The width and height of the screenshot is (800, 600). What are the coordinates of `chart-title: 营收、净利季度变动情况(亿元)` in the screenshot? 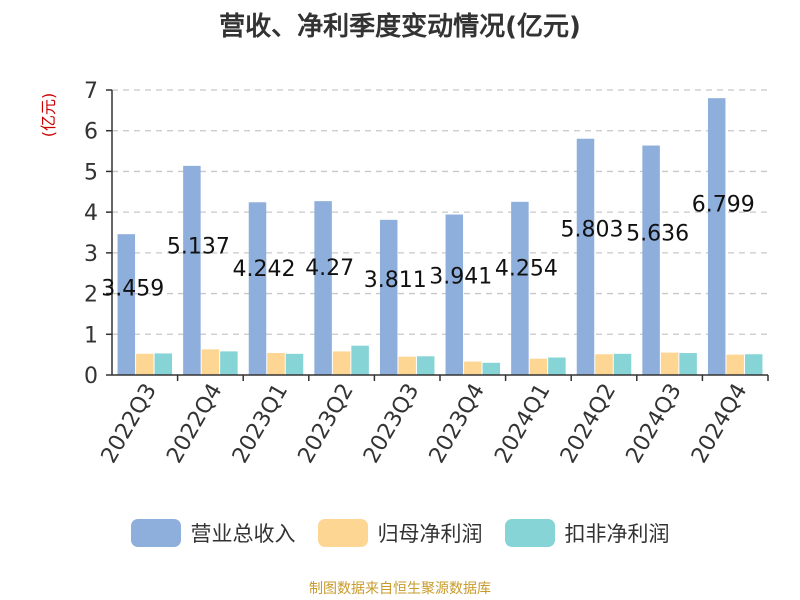 It's located at (400, 27).